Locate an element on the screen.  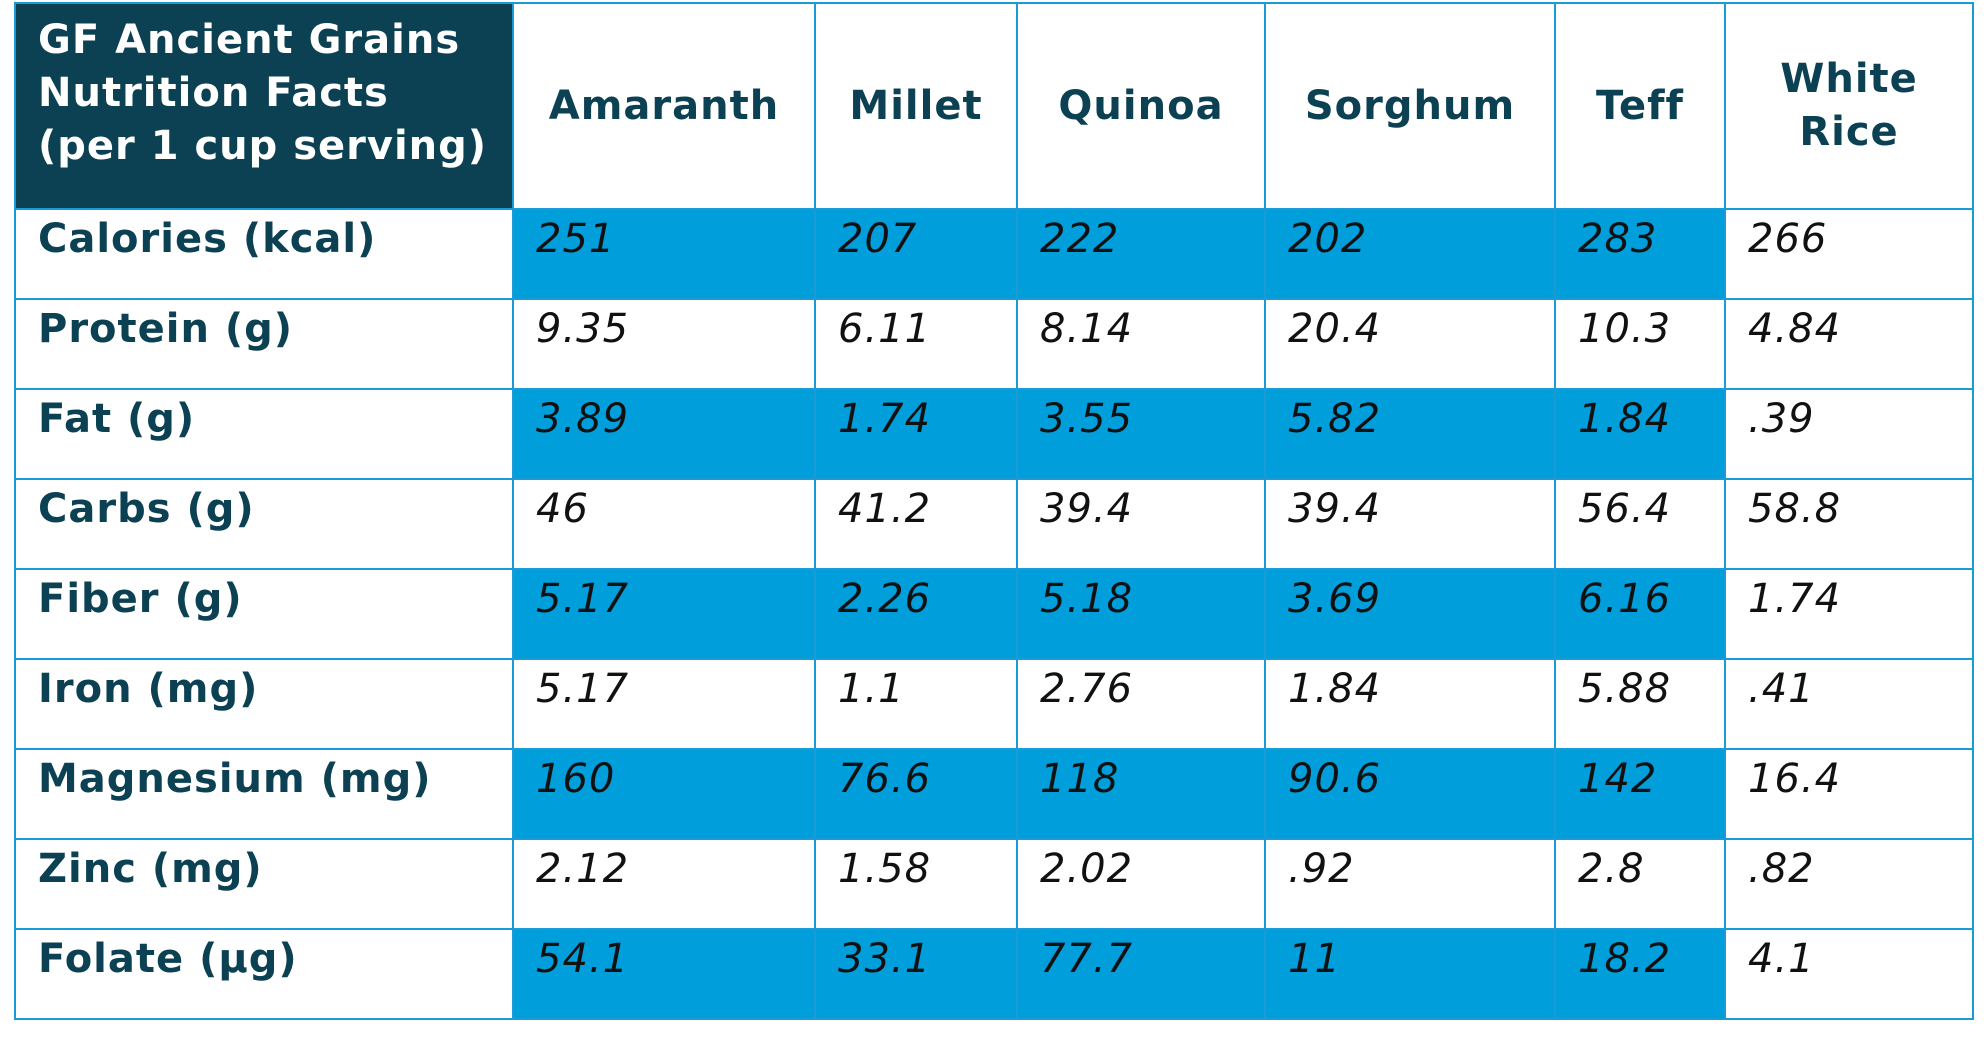
table-cell: 2.12 is located at coordinates (664, 884).